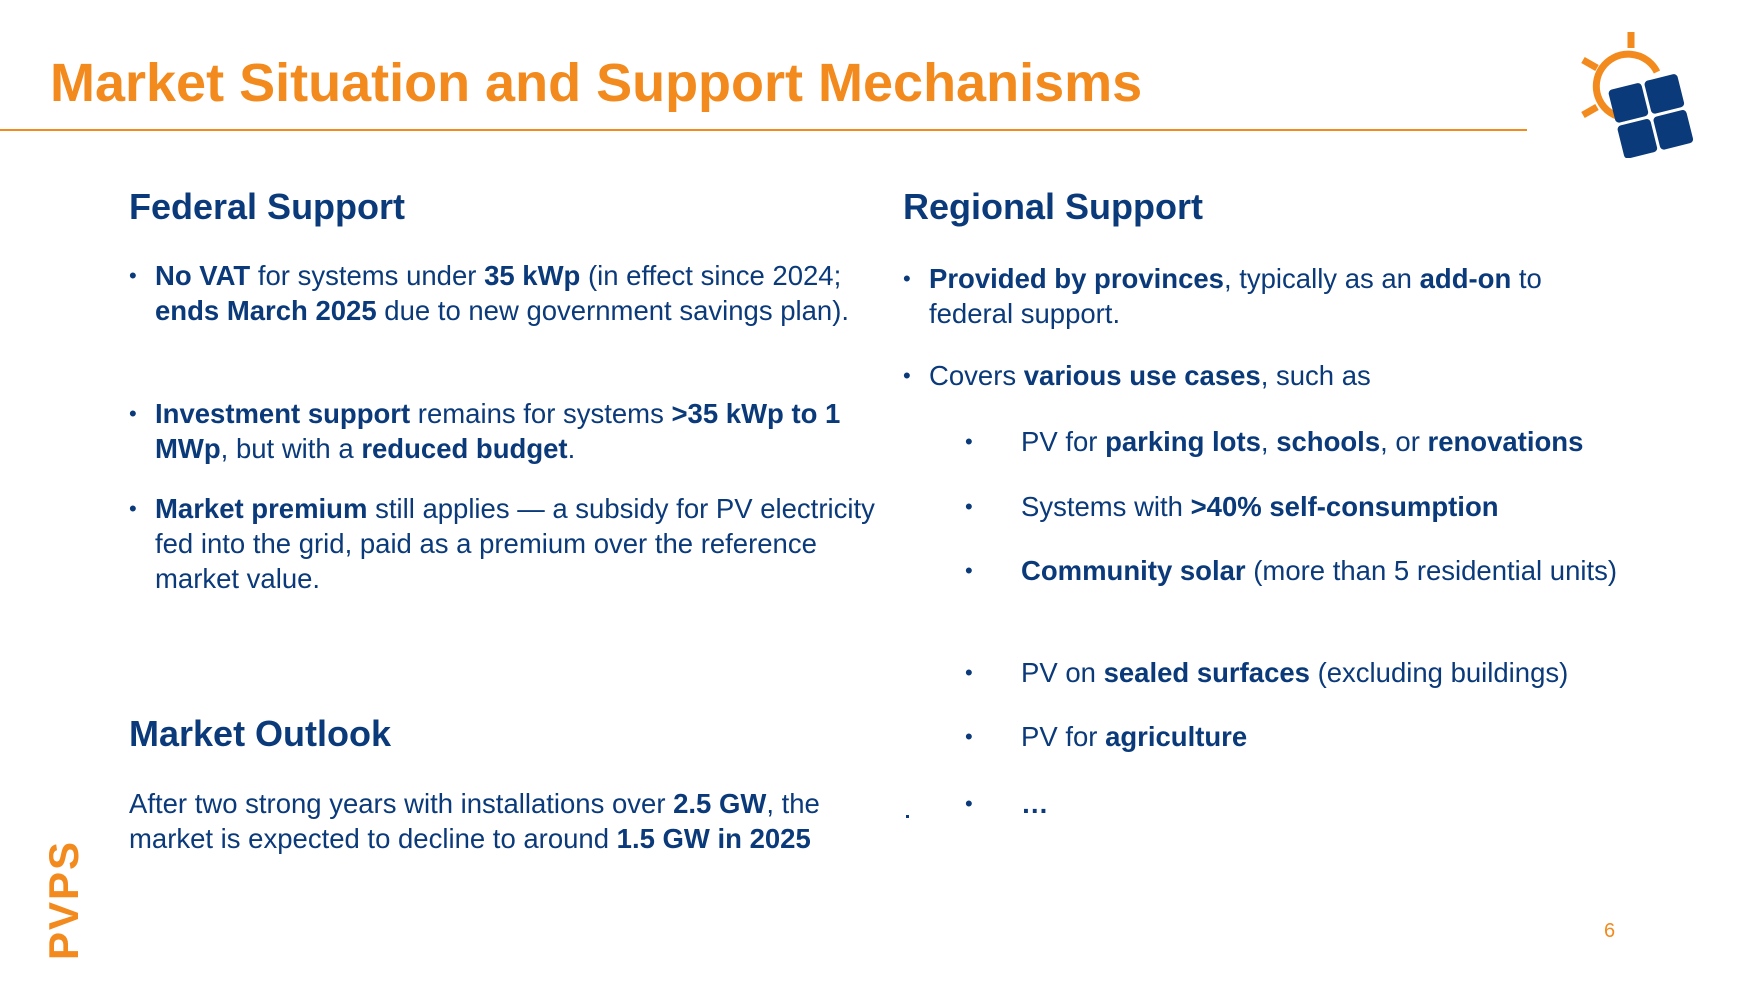 The width and height of the screenshot is (1754, 987). Describe the element at coordinates (1076, 278) in the screenshot. I see `bold-text: Provided by provinces` at that location.